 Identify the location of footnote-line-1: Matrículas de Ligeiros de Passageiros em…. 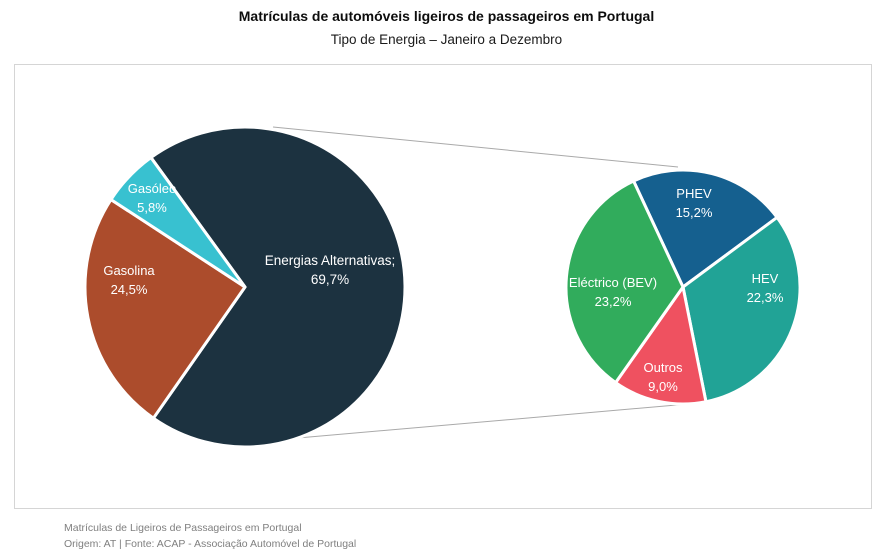
(183, 528).